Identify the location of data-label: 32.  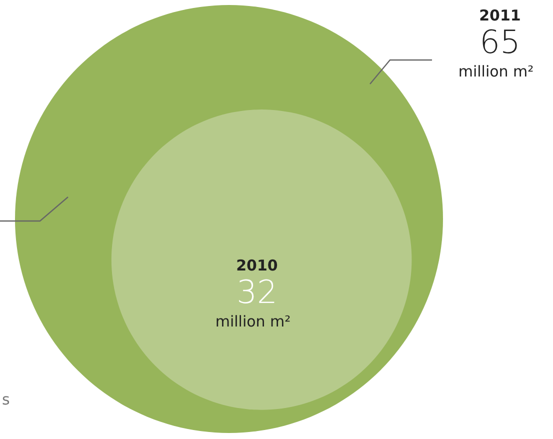
(257, 292).